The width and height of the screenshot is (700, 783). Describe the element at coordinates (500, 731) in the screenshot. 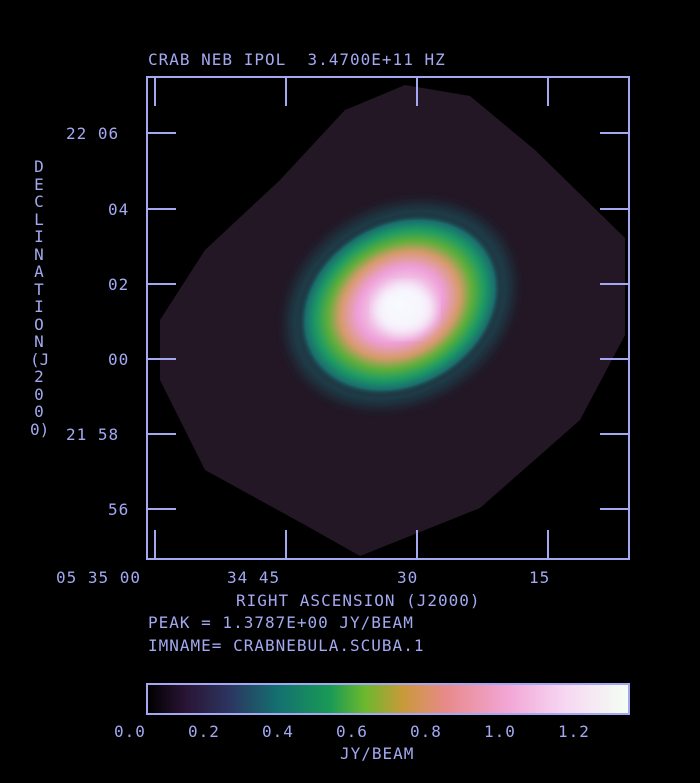

I see `colorbar-tick: 1.0` at that location.